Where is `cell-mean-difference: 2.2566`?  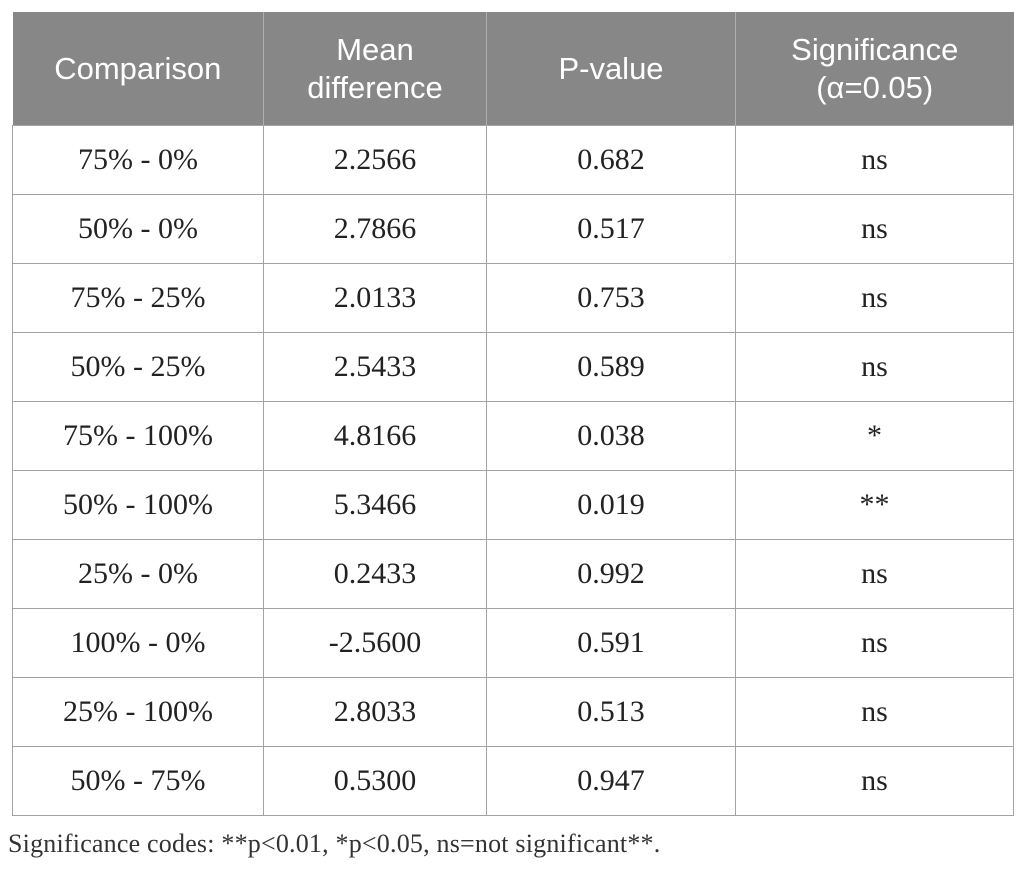 cell-mean-difference: 2.2566 is located at coordinates (375, 160).